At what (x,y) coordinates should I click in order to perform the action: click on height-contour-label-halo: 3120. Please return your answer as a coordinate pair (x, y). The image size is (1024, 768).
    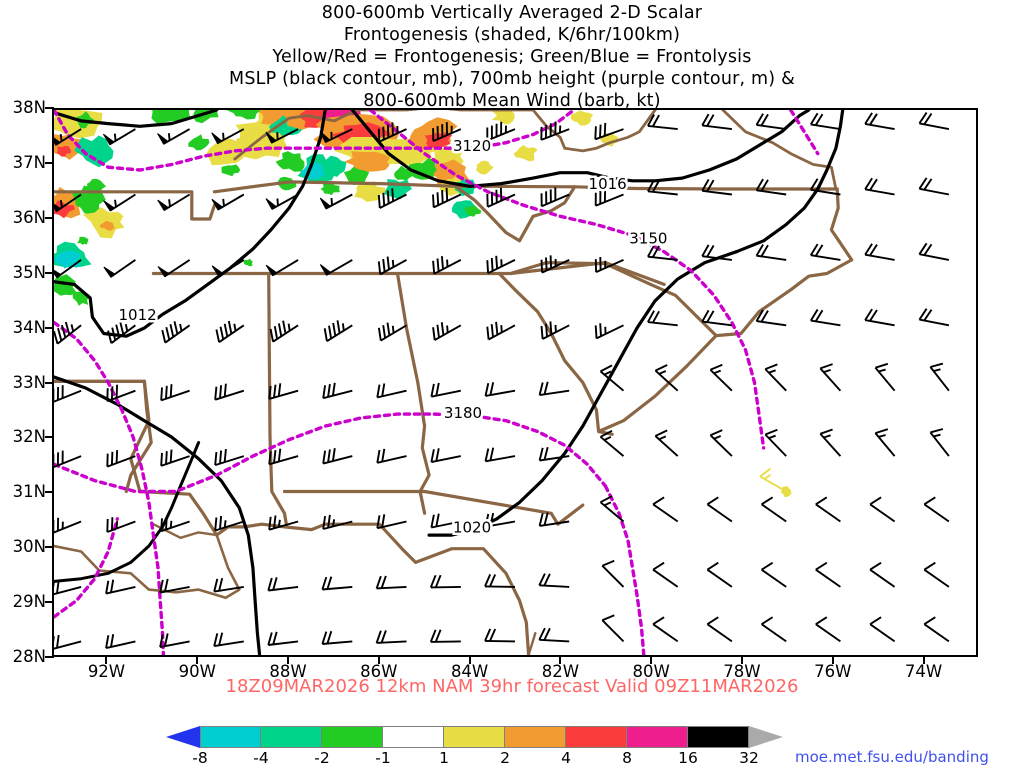
    Looking at the image, I should click on (472, 146).